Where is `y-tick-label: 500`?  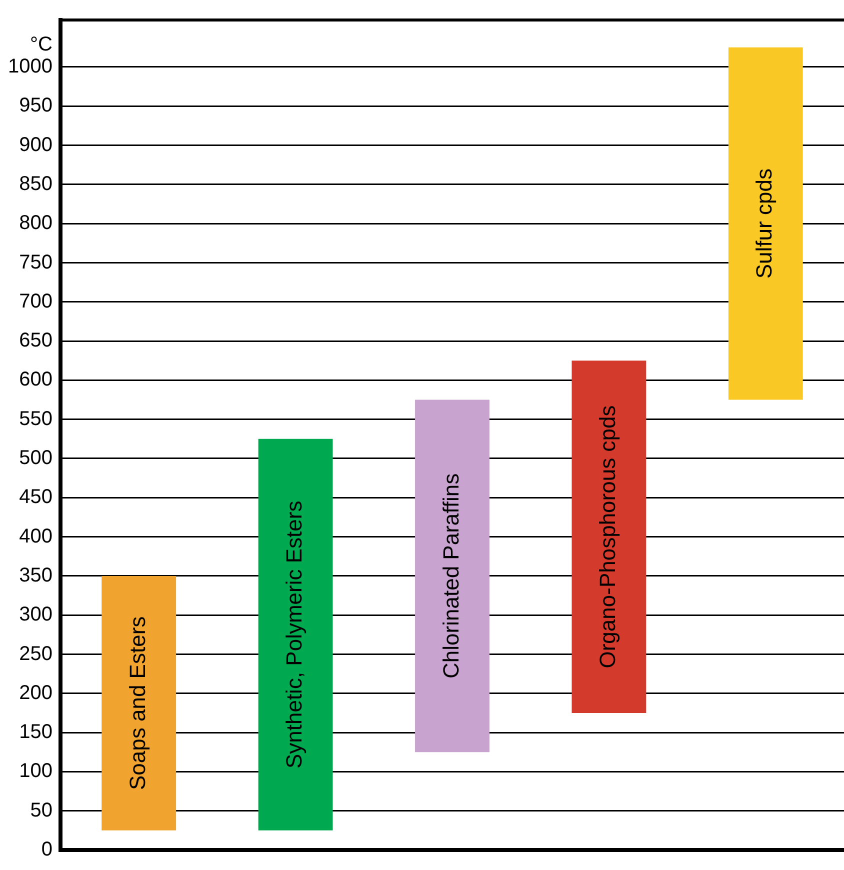
y-tick-label: 500 is located at coordinates (35, 458).